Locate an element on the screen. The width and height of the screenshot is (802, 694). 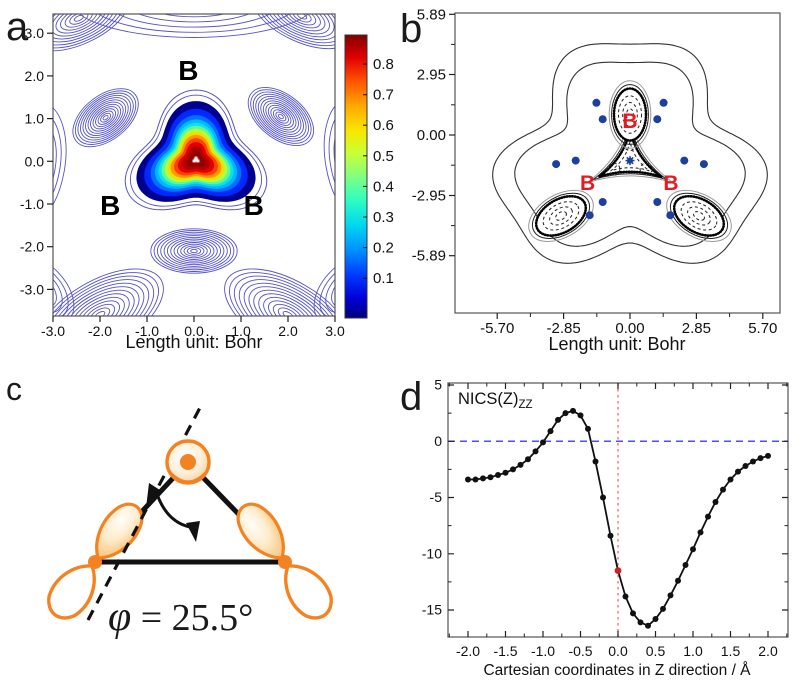
nics-data-series is located at coordinates (618, 518).